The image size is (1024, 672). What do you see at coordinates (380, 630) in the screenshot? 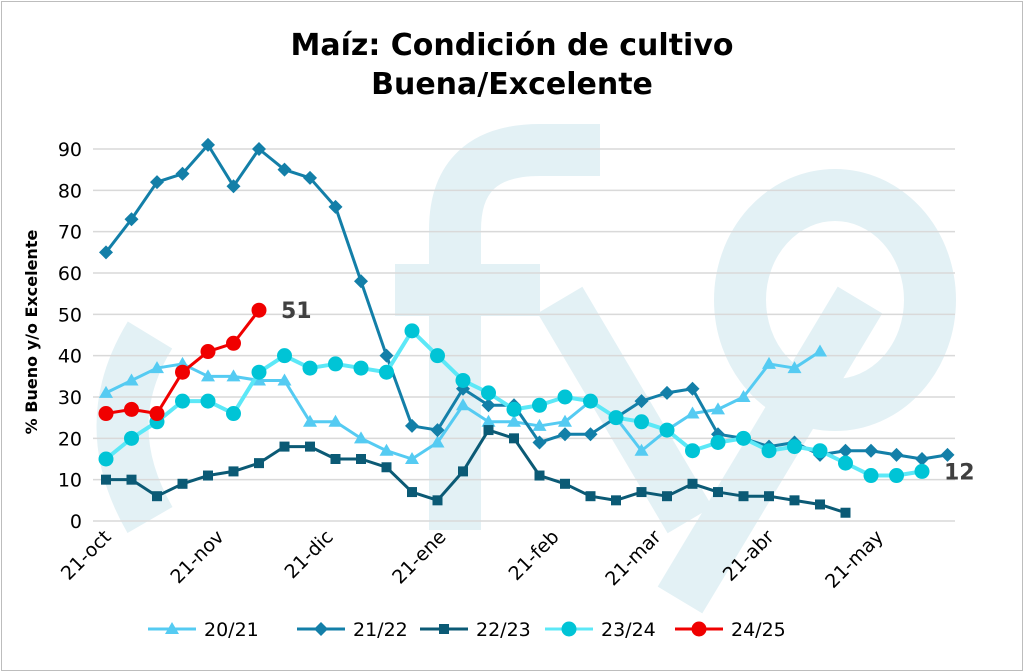
I see `legend-label: 21/22` at bounding box center [380, 630].